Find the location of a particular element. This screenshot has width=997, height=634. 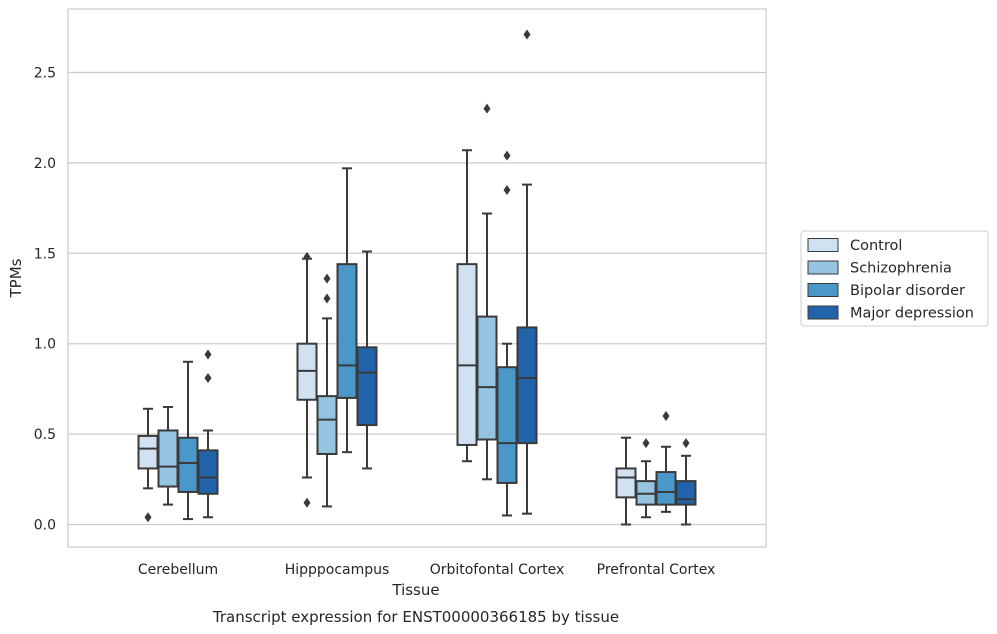

y-axis-label: TPMs is located at coordinates (16, 278).